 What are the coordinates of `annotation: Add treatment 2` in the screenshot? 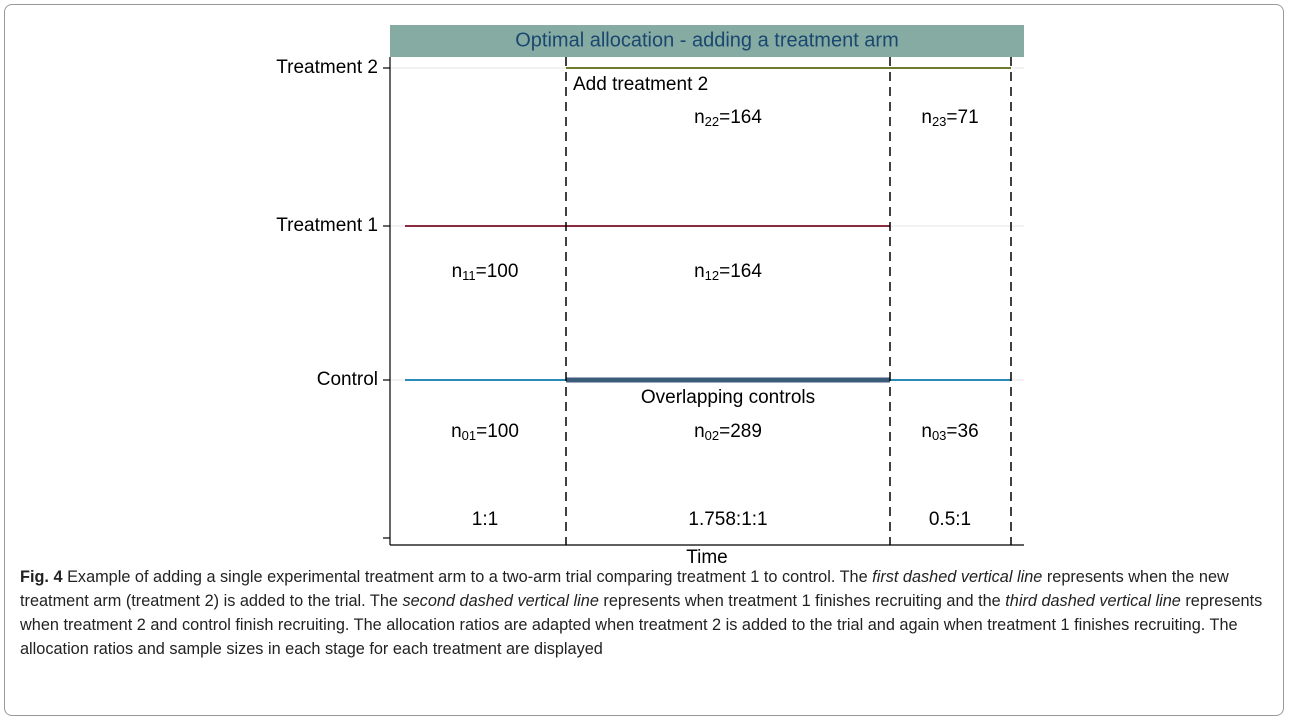 It's located at (640, 84).